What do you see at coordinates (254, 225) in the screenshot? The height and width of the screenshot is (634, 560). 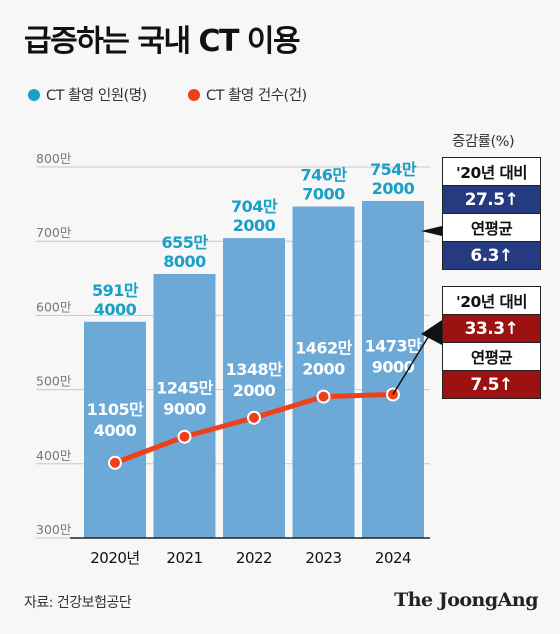 I see `bar-label-bottom-2: 2000` at bounding box center [254, 225].